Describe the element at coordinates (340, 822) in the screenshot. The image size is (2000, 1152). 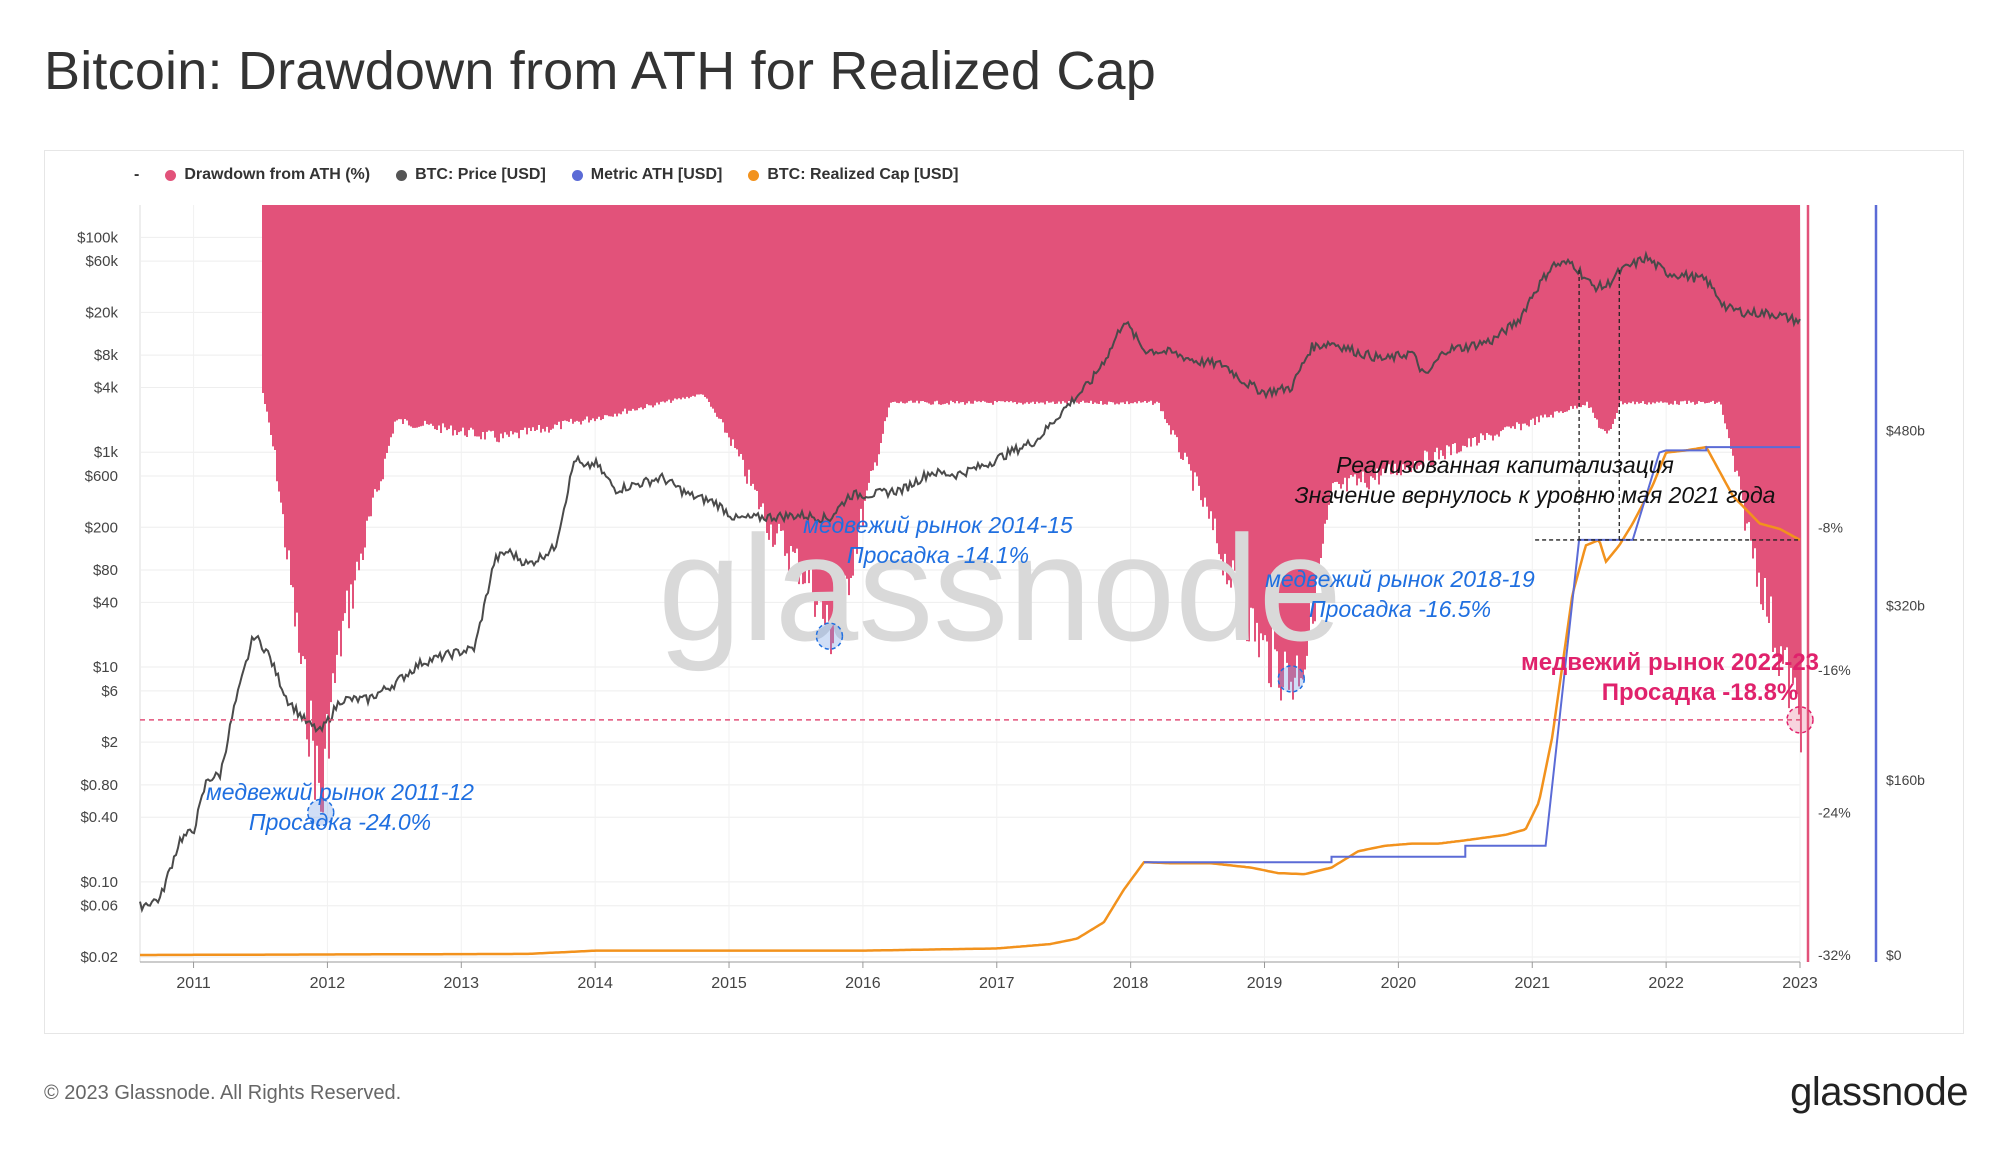
I see `annotation-2011-line2: Просадка -24.0%` at that location.